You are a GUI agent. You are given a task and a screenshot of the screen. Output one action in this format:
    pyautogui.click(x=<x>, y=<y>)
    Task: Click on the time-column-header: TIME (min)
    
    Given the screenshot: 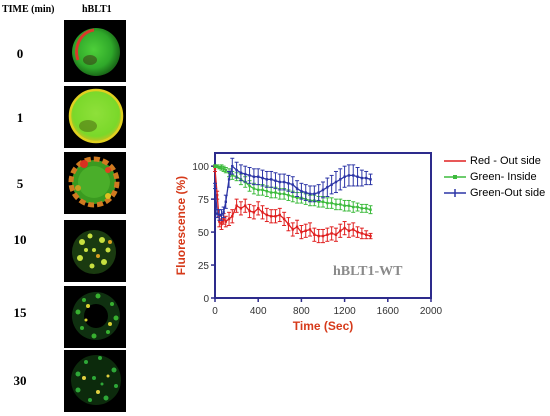 What is the action you would take?
    pyautogui.click(x=28, y=9)
    